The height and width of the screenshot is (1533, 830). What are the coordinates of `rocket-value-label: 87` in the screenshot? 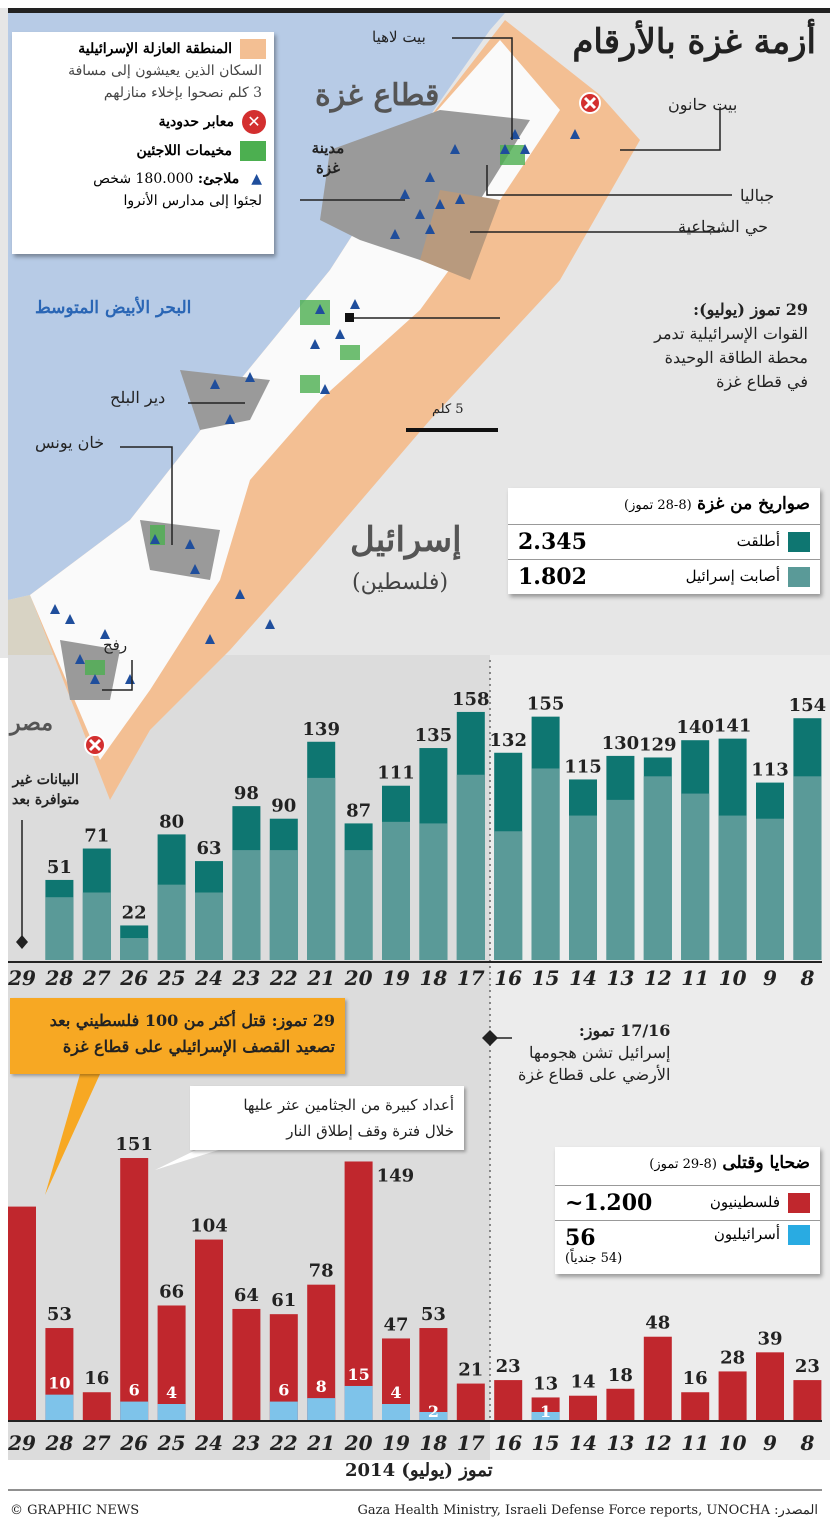 It's located at (358, 810).